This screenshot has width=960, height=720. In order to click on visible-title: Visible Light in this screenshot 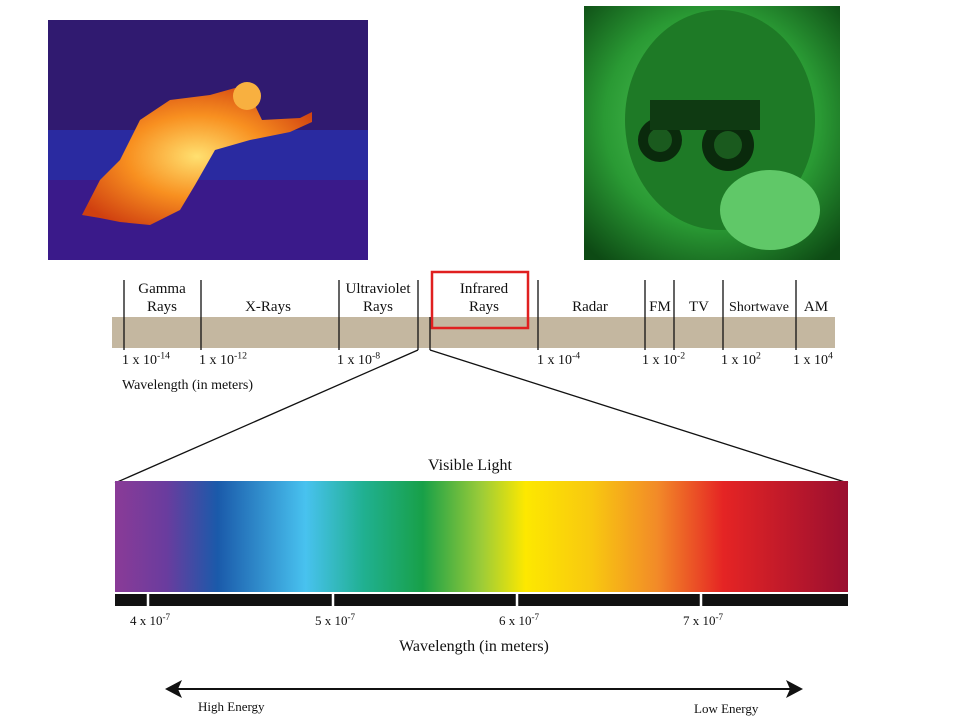, I will do `click(470, 465)`.